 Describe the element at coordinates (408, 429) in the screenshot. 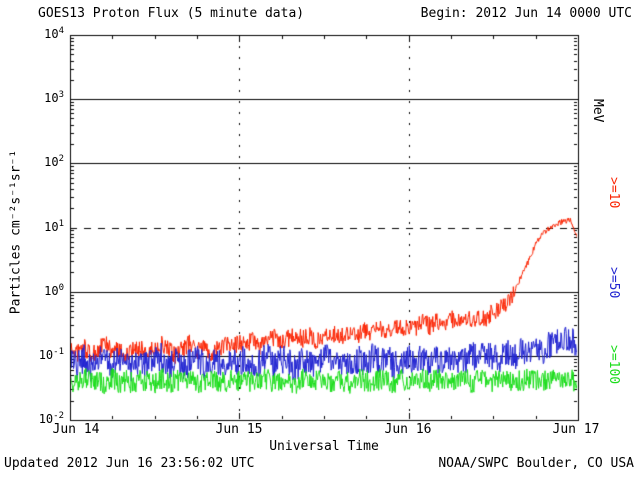

I see `x-tick-jun16: Jun 16` at that location.